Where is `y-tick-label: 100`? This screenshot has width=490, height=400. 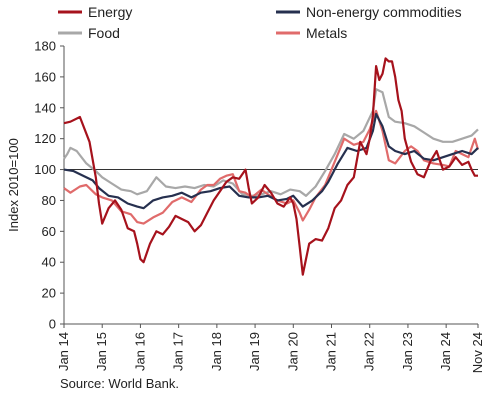 y-tick-label: 100 is located at coordinates (45, 169).